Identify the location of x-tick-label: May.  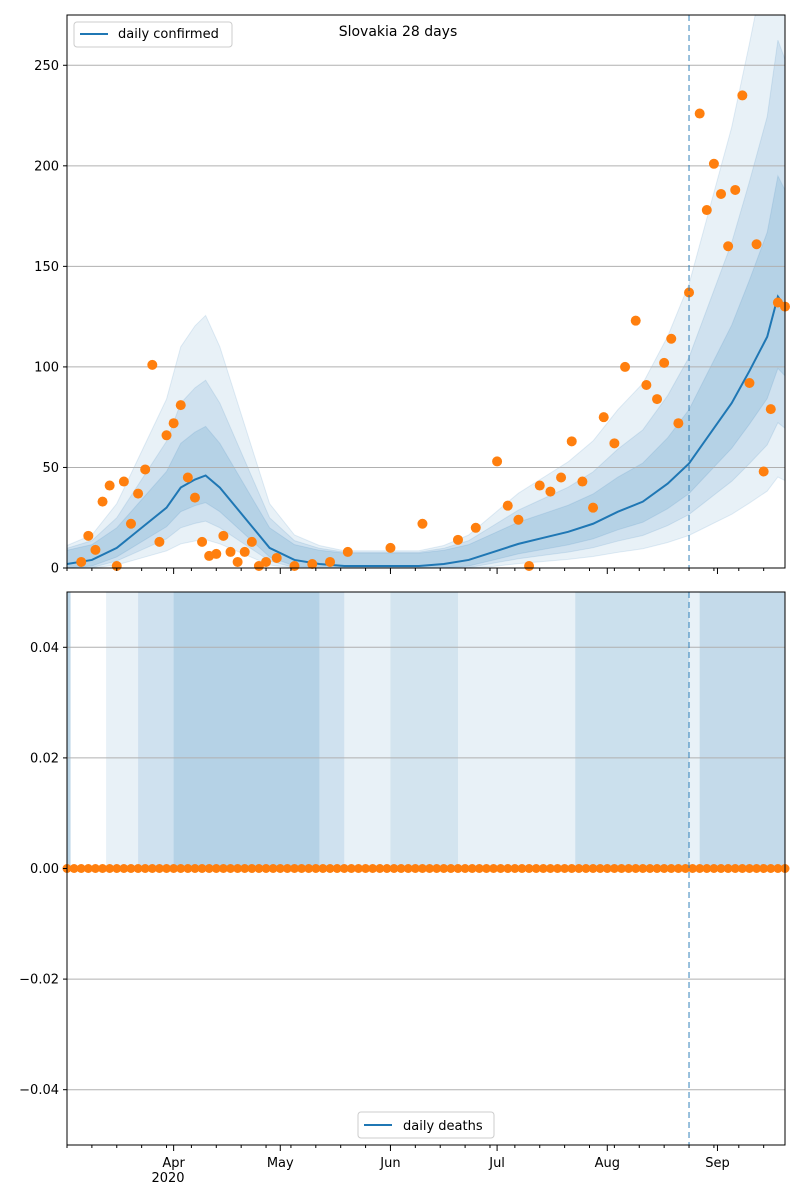
(280, 1163).